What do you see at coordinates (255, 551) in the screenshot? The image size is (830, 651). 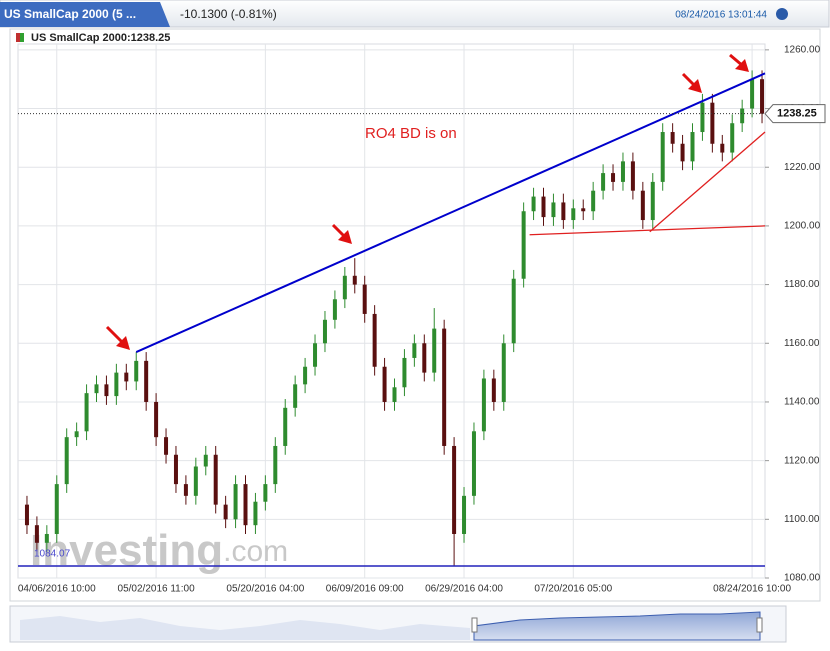 I see `watermark-domain: .com` at bounding box center [255, 551].